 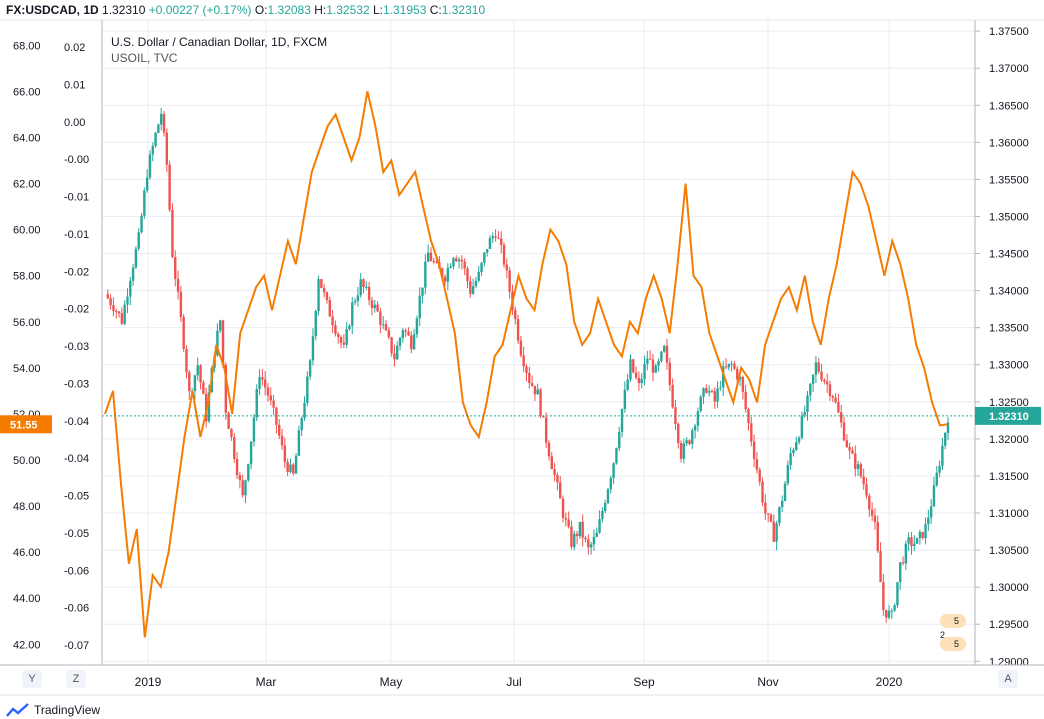 I want to click on mid-tick-label: -0.06, so click(x=76, y=609).